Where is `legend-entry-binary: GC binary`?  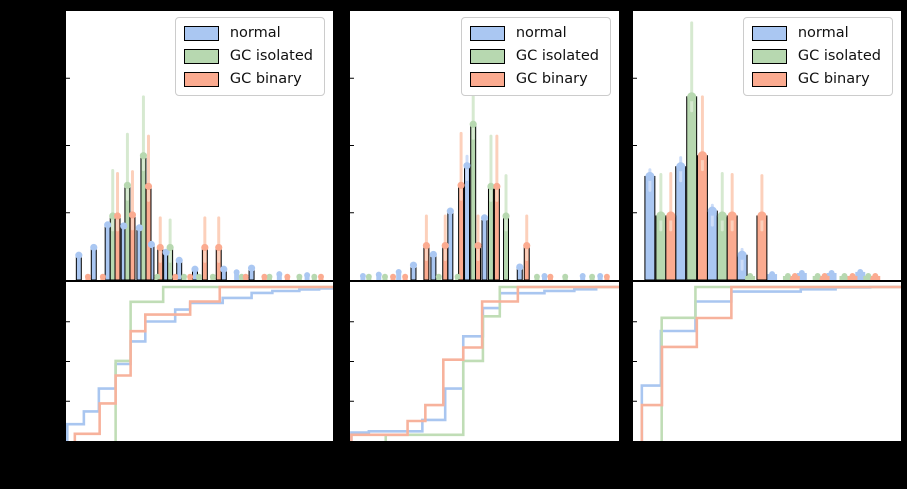
legend-entry-binary: GC binary is located at coordinates (534, 79).